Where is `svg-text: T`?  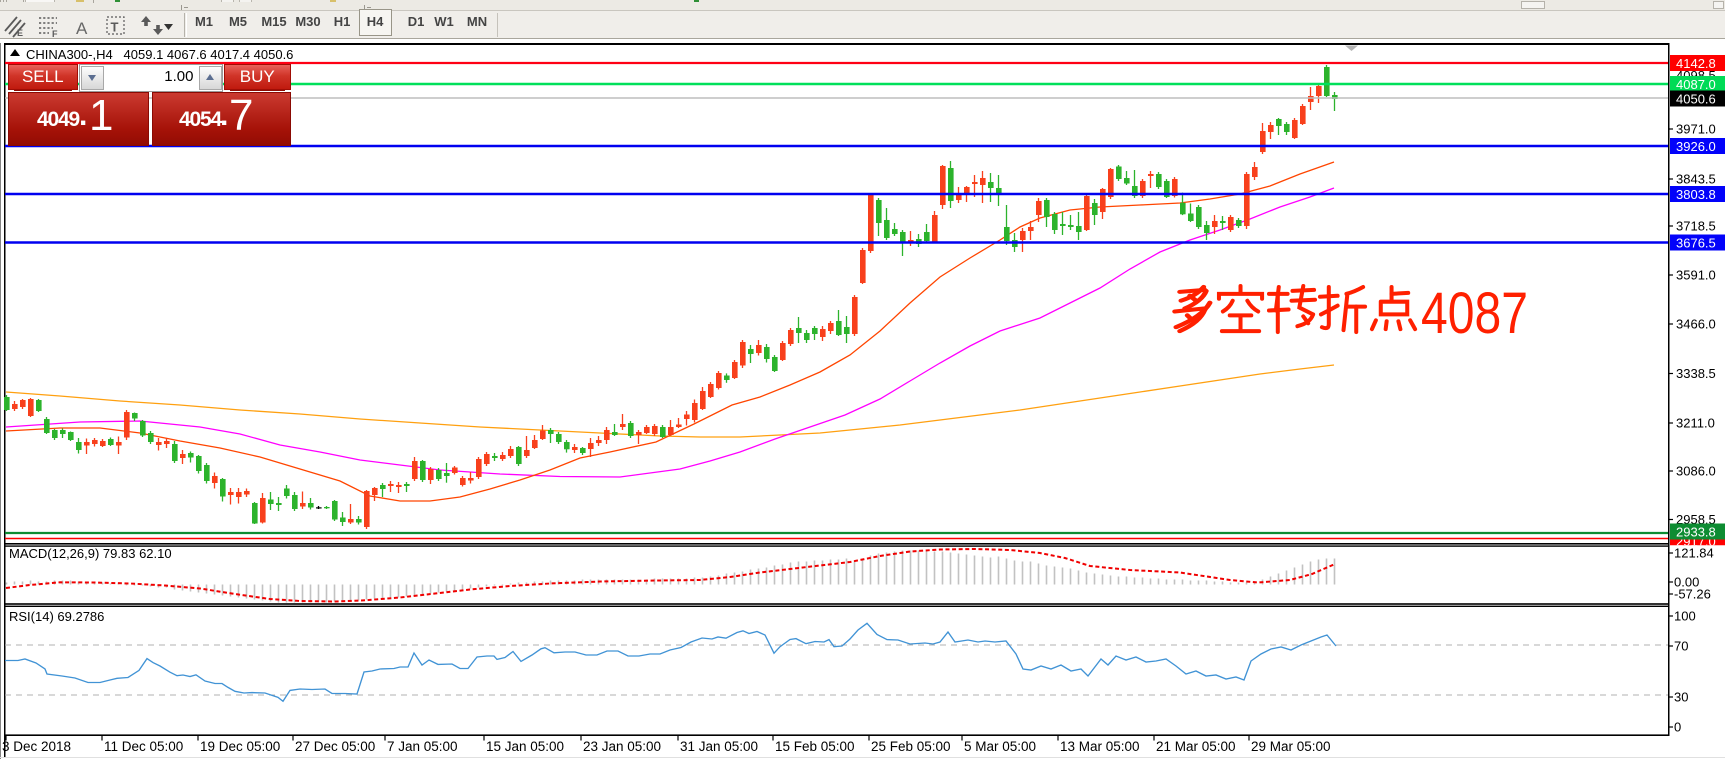
svg-text: T is located at coordinates (115, 27).